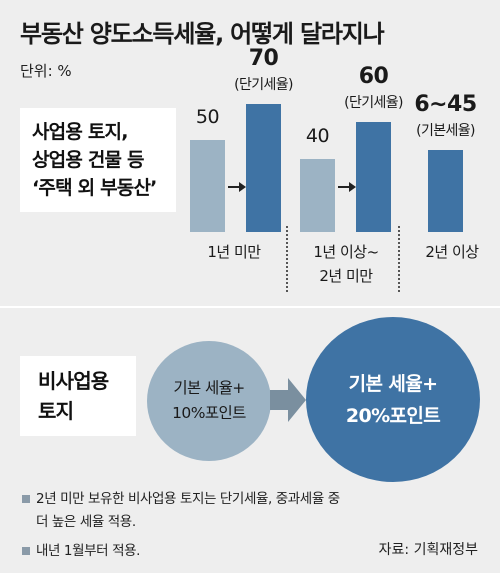 Image resolution: width=500 pixels, height=573 pixels. What do you see at coordinates (209, 388) in the screenshot?
I see `current-rate-line-1: 기본 세율+` at bounding box center [209, 388].